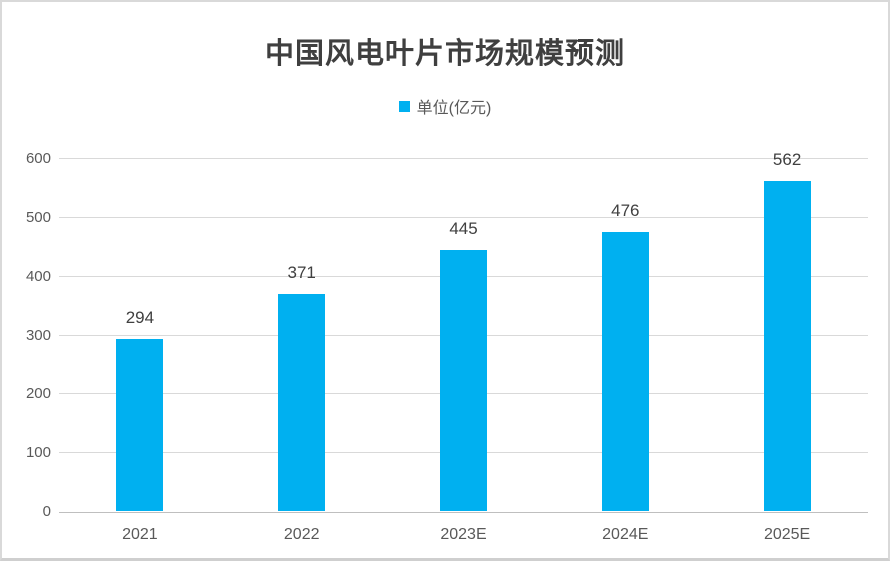  Describe the element at coordinates (38, 158) in the screenshot. I see `y-tick-label-600: 600` at that location.